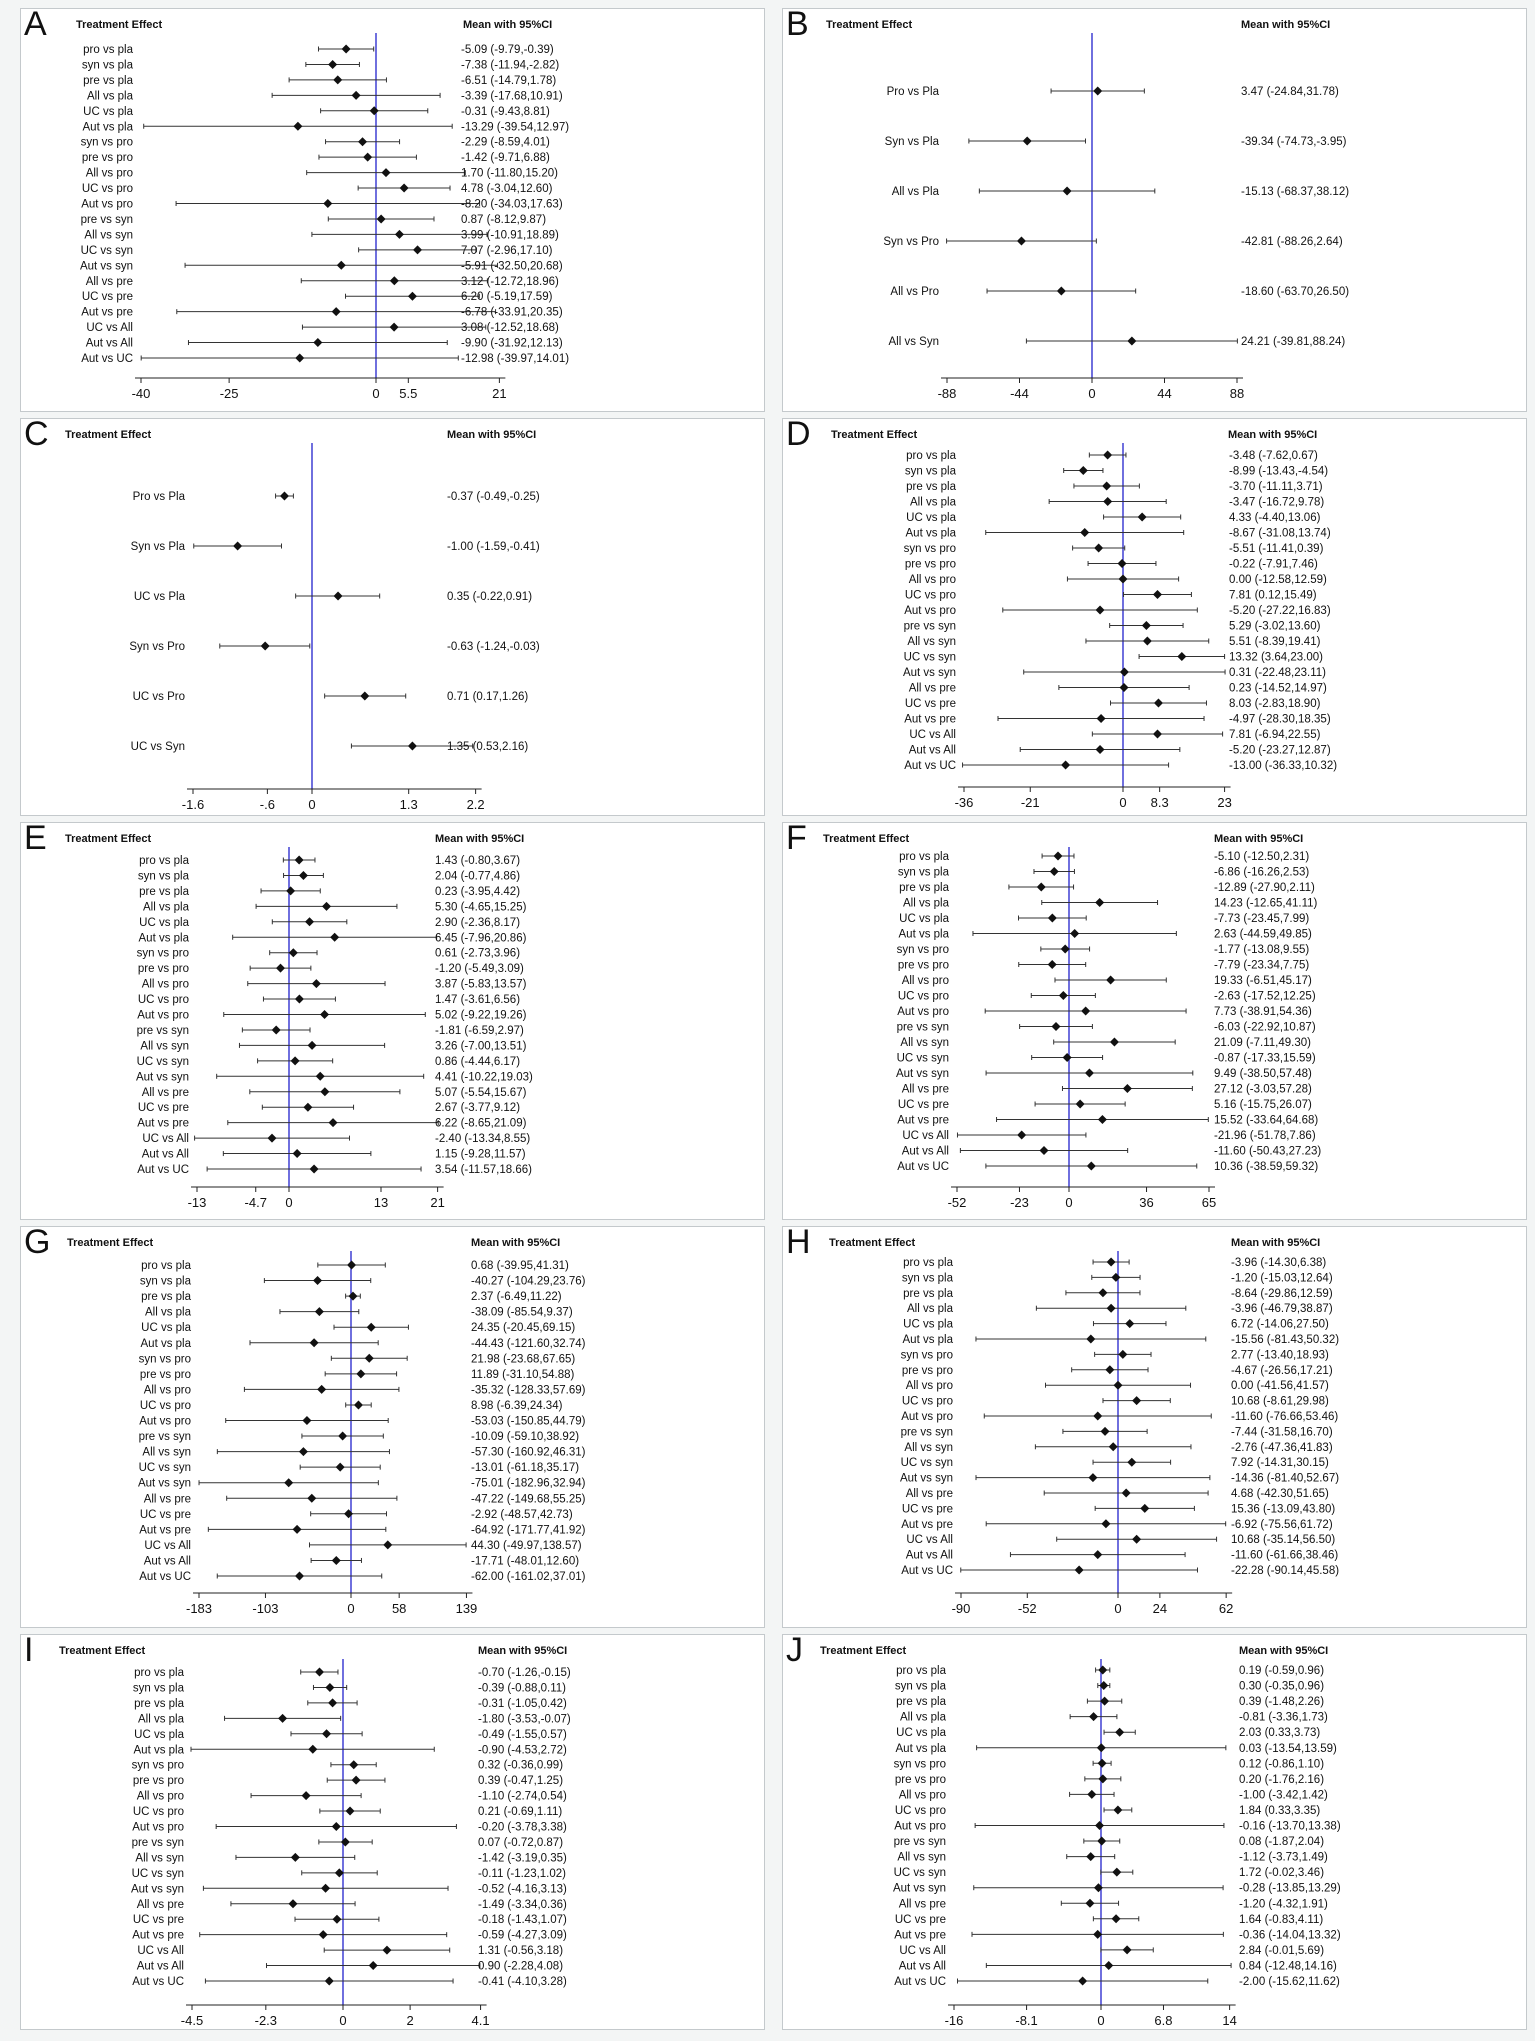 The width and height of the screenshot is (1535, 2041). What do you see at coordinates (166, 1344) in the screenshot?
I see `row-label: Aut vs pla` at bounding box center [166, 1344].